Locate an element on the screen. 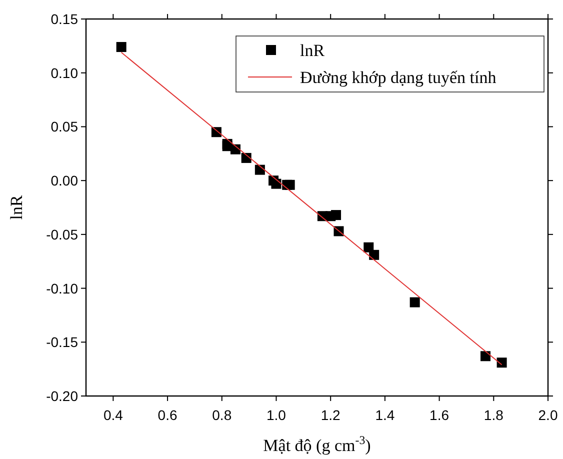 This screenshot has width=563, height=459. x-tick-label: 0.4 is located at coordinates (113, 415).